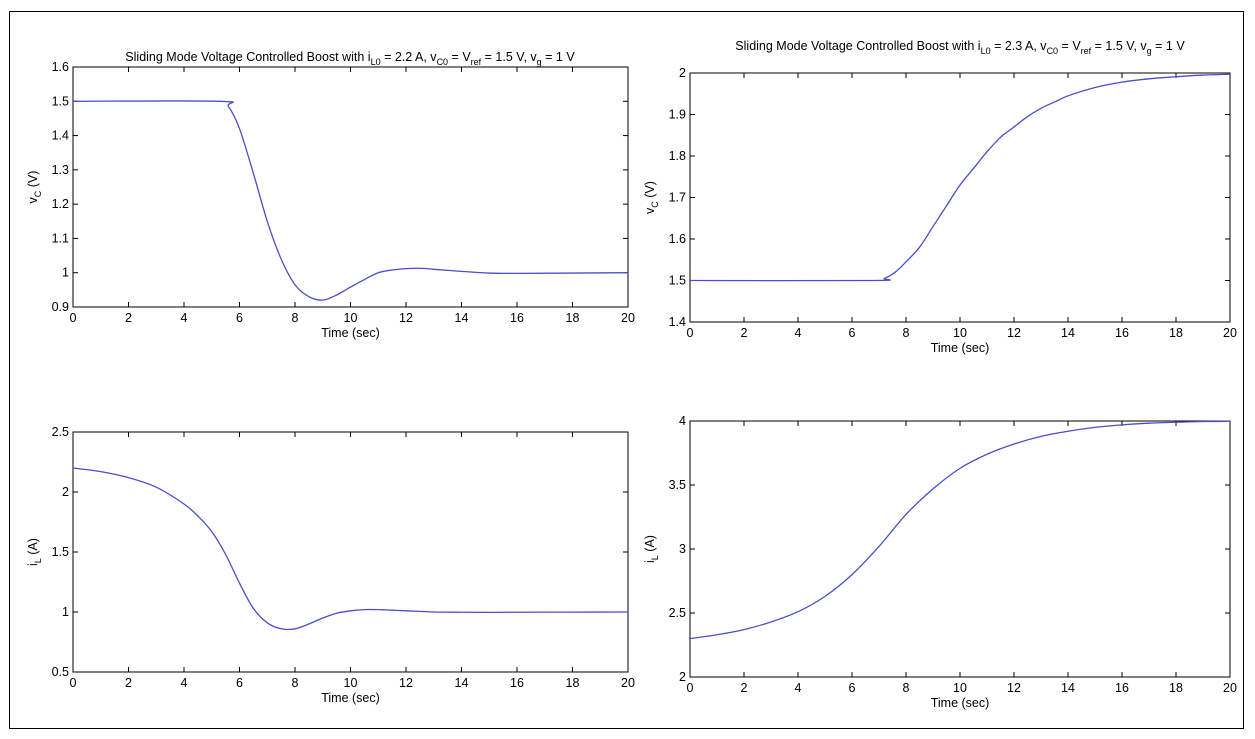 This screenshot has width=1255, height=739. Describe the element at coordinates (60, 672) in the screenshot. I see `y-tick-label: 0.5` at that location.